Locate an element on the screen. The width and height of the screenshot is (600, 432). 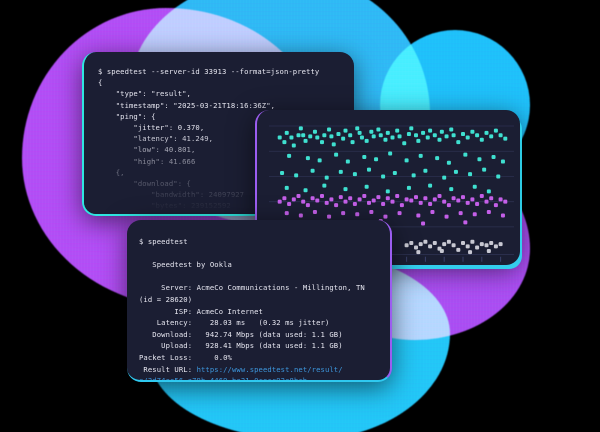
row-isp-value: AcmeCo Internet is located at coordinates (227, 311).